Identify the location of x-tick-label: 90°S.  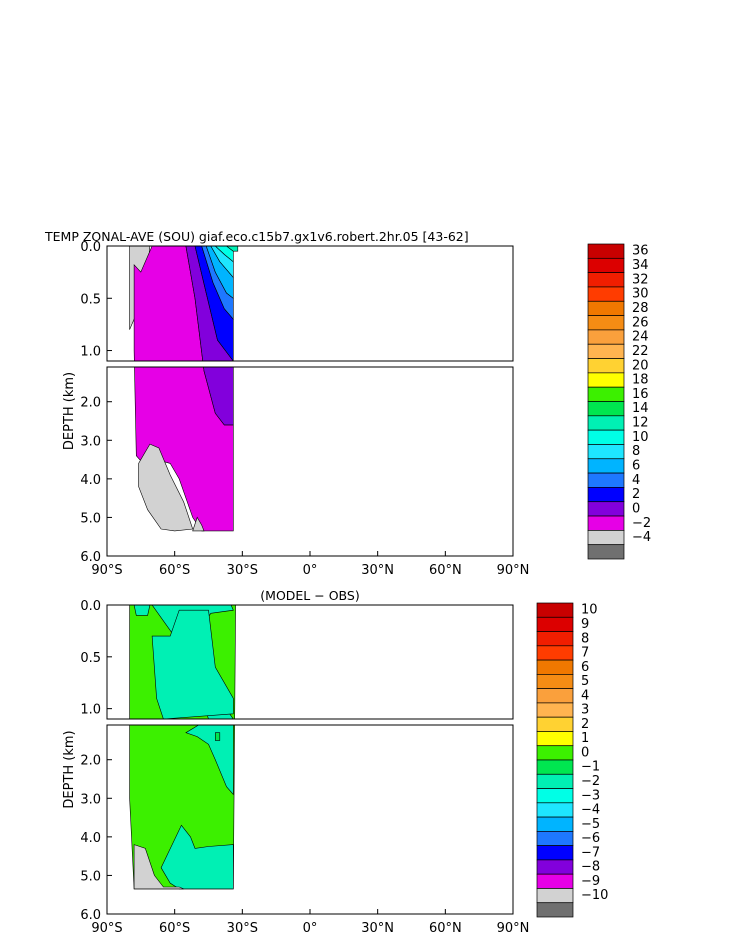
(106, 928).